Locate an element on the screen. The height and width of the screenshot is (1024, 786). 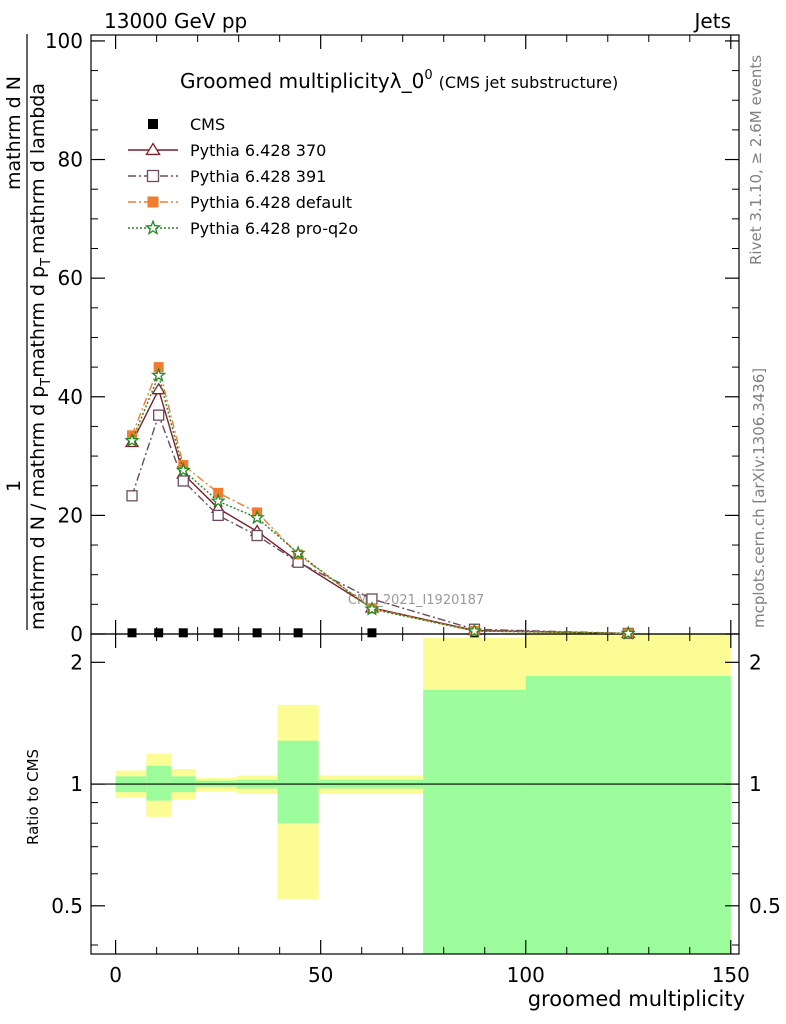
energy-label: 13000 GeV pp is located at coordinates (175, 21).